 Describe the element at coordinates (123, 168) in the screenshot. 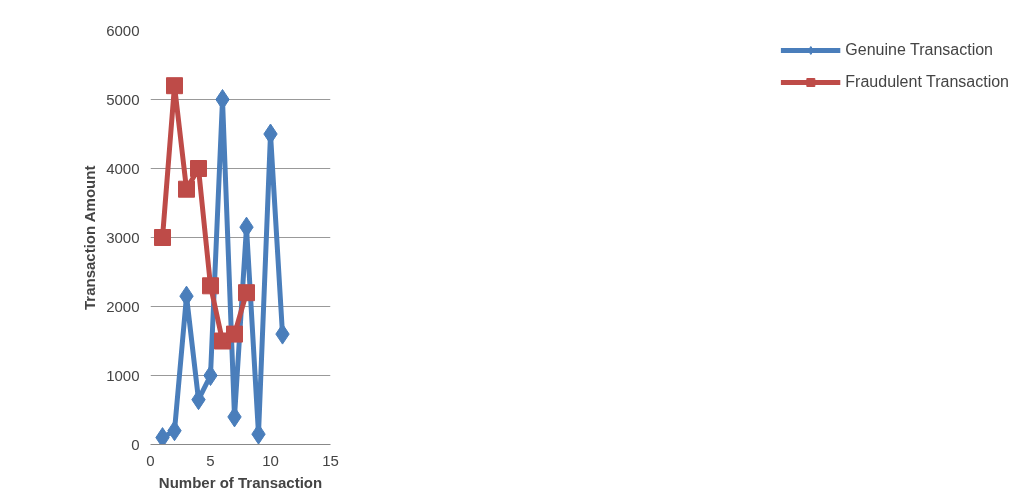

I see `y-tick-label: 4000` at that location.